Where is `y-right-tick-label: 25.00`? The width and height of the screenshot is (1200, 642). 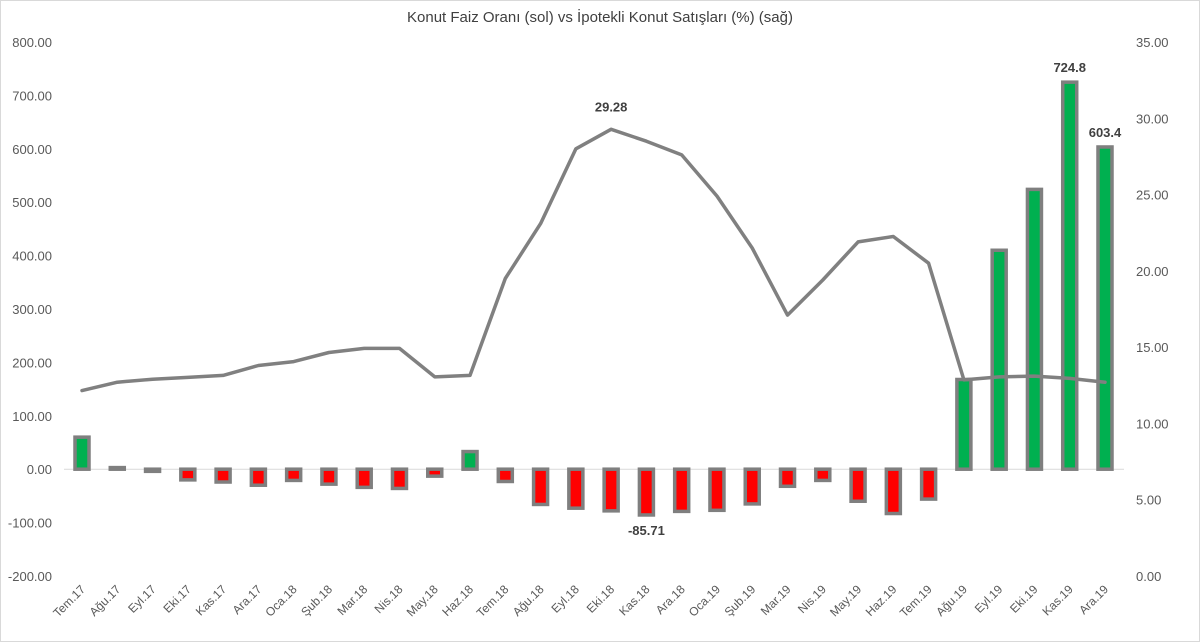
y-right-tick-label: 25.00 is located at coordinates (1152, 195).